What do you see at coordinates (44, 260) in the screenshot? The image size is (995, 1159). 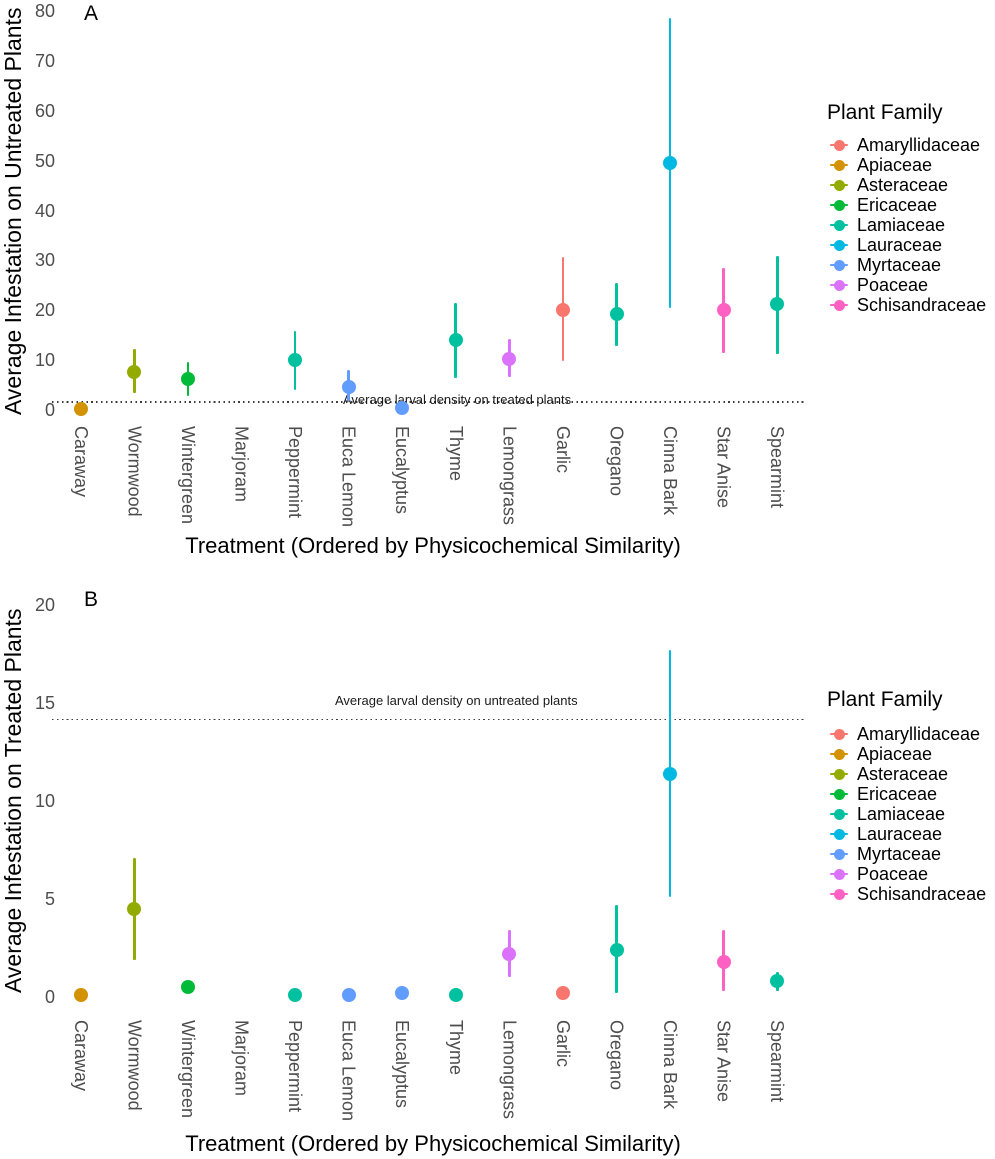 I see `y-tick-label: 30` at bounding box center [44, 260].